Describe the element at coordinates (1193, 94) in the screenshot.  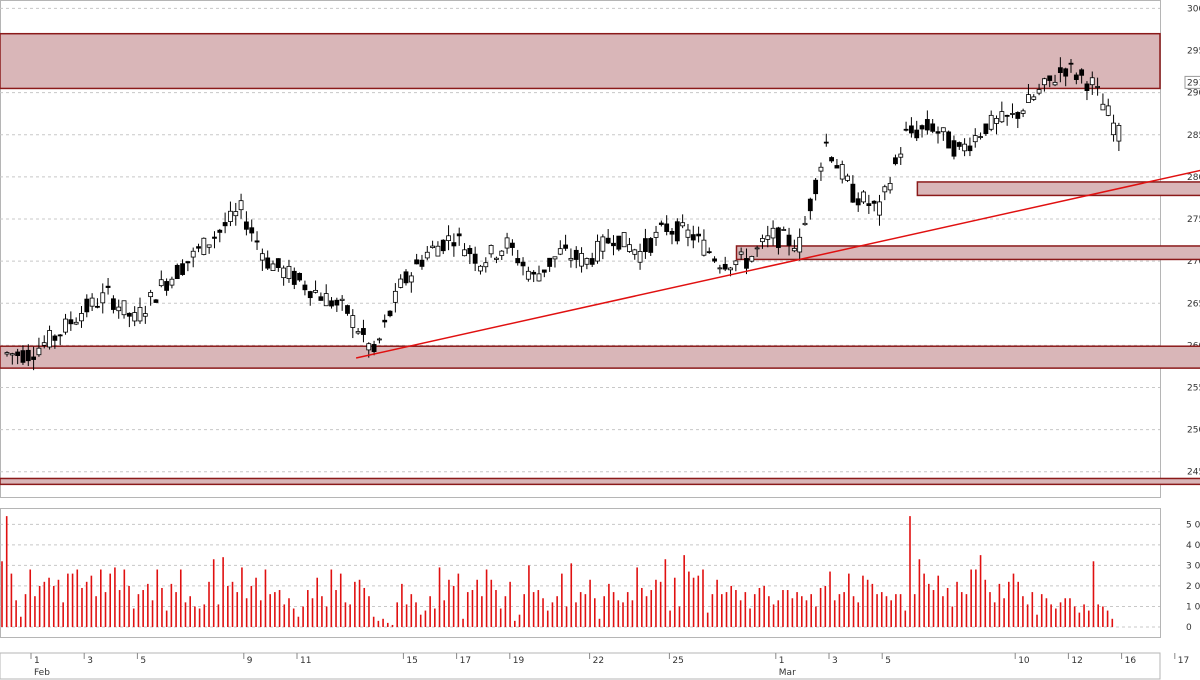
I see `price-tick-label: 290` at that location.